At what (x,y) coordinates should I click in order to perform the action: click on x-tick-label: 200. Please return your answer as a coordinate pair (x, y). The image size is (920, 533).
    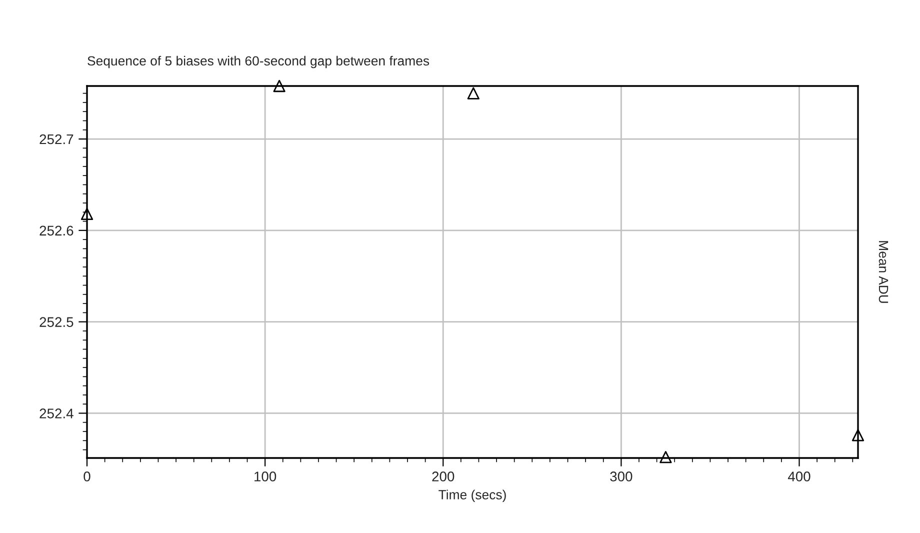
    Looking at the image, I should click on (443, 477).